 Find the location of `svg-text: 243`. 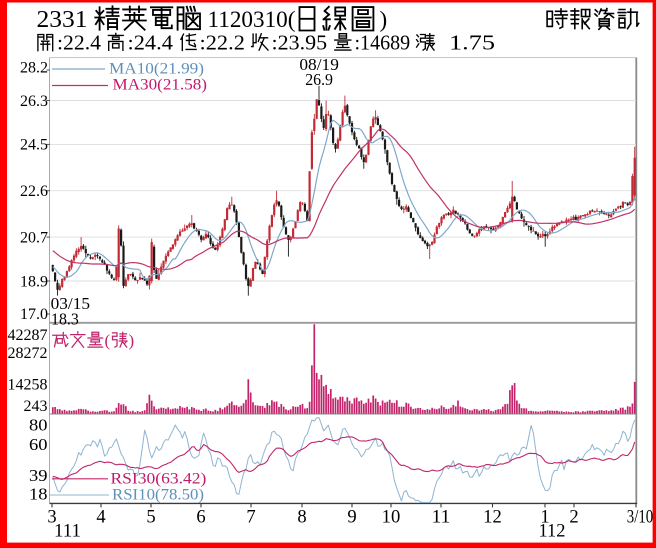

svg-text: 243 is located at coordinates (36, 406).